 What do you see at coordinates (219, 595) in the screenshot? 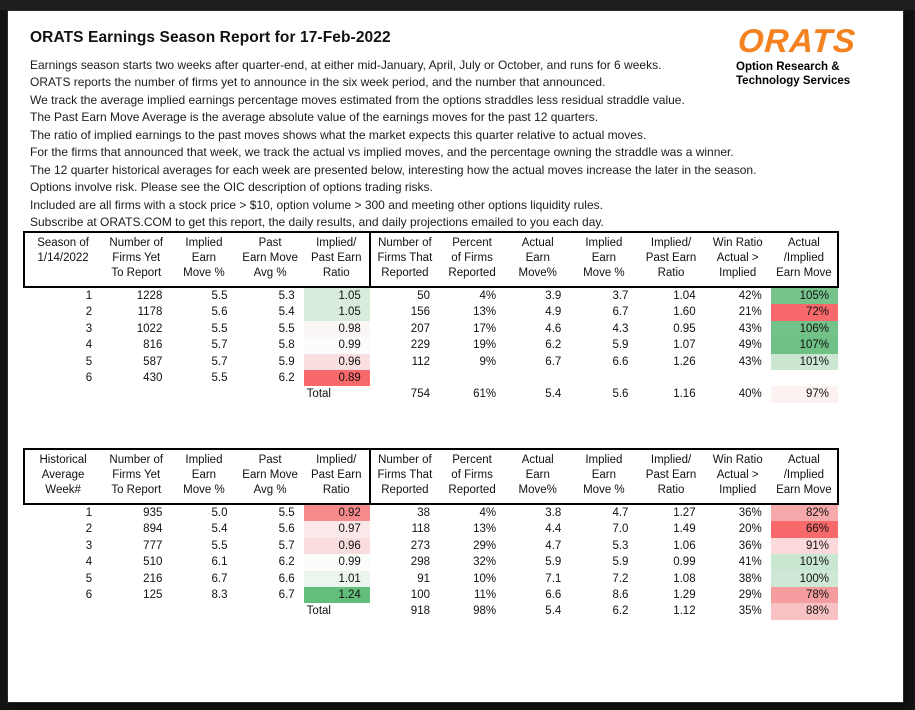
I see `table-cell: 8.3` at bounding box center [219, 595].